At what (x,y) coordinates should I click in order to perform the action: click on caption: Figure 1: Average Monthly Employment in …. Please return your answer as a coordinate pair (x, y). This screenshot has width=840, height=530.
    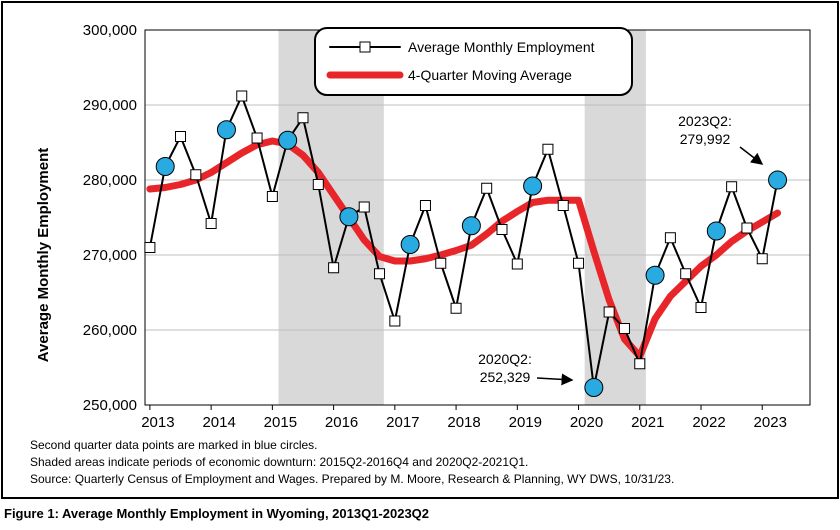
    Looking at the image, I should click on (216, 513).